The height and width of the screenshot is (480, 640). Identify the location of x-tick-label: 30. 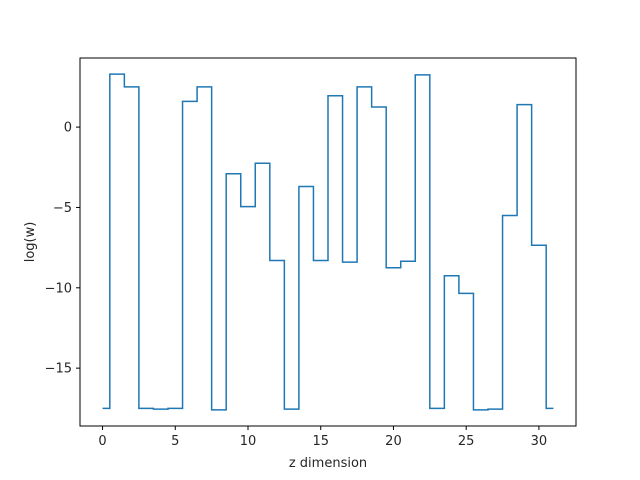
(539, 441).